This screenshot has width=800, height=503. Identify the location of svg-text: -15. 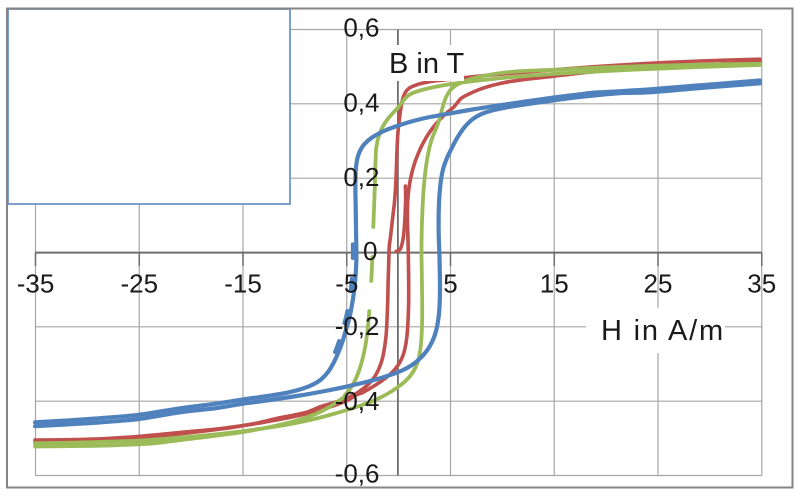
(243, 284).